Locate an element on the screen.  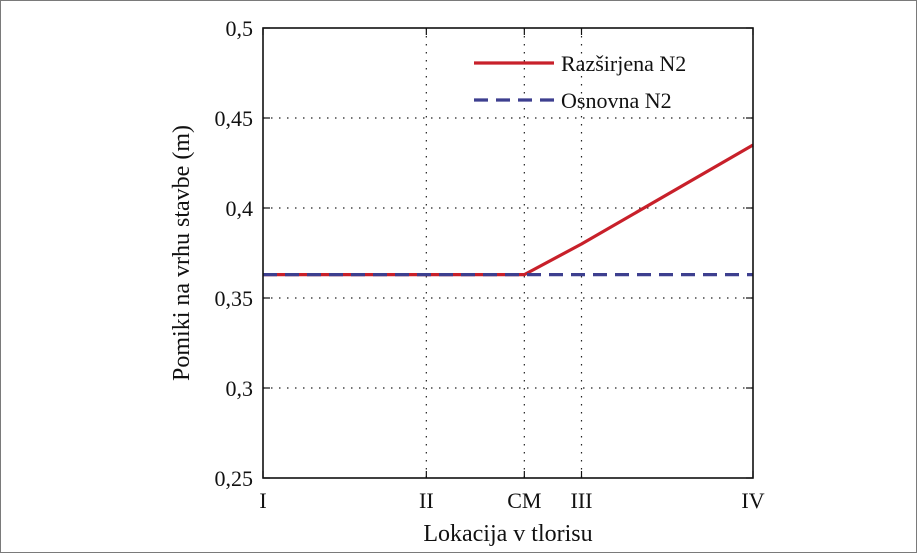
x-tick-label: II is located at coordinates (426, 500).